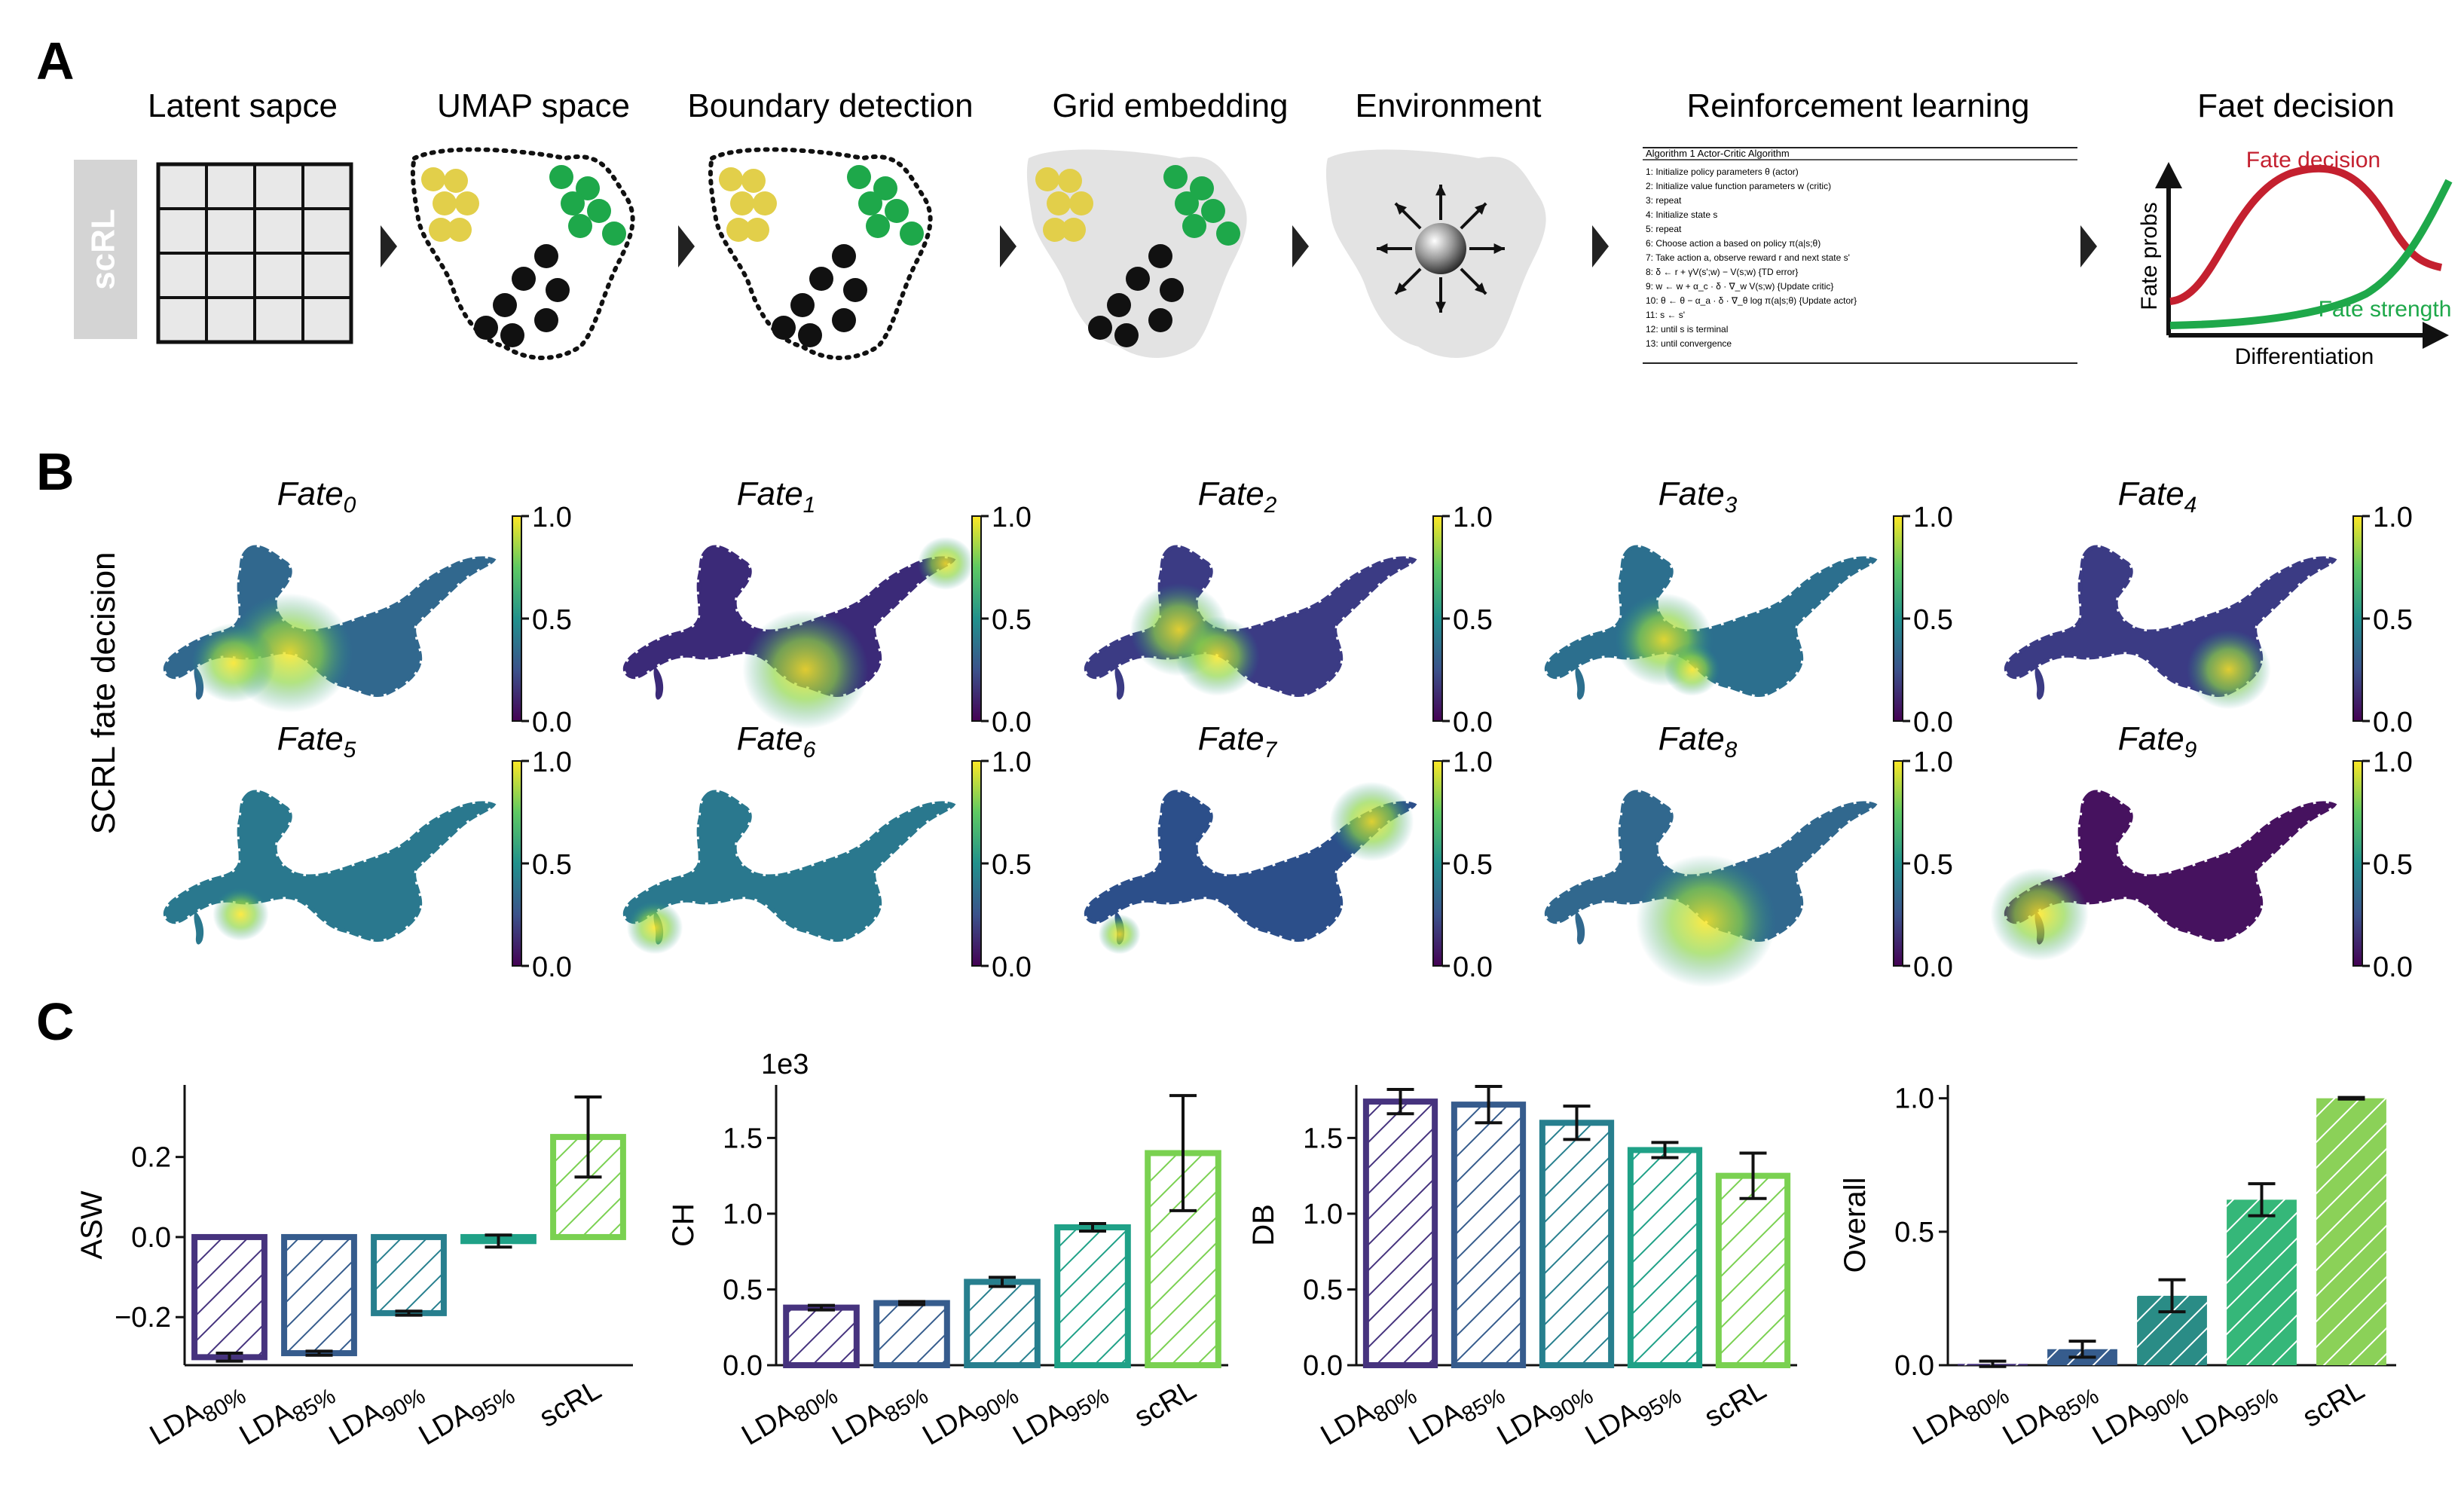  Describe the element at coordinates (2170, 621) in the screenshot. I see `umap-cells` at that location.